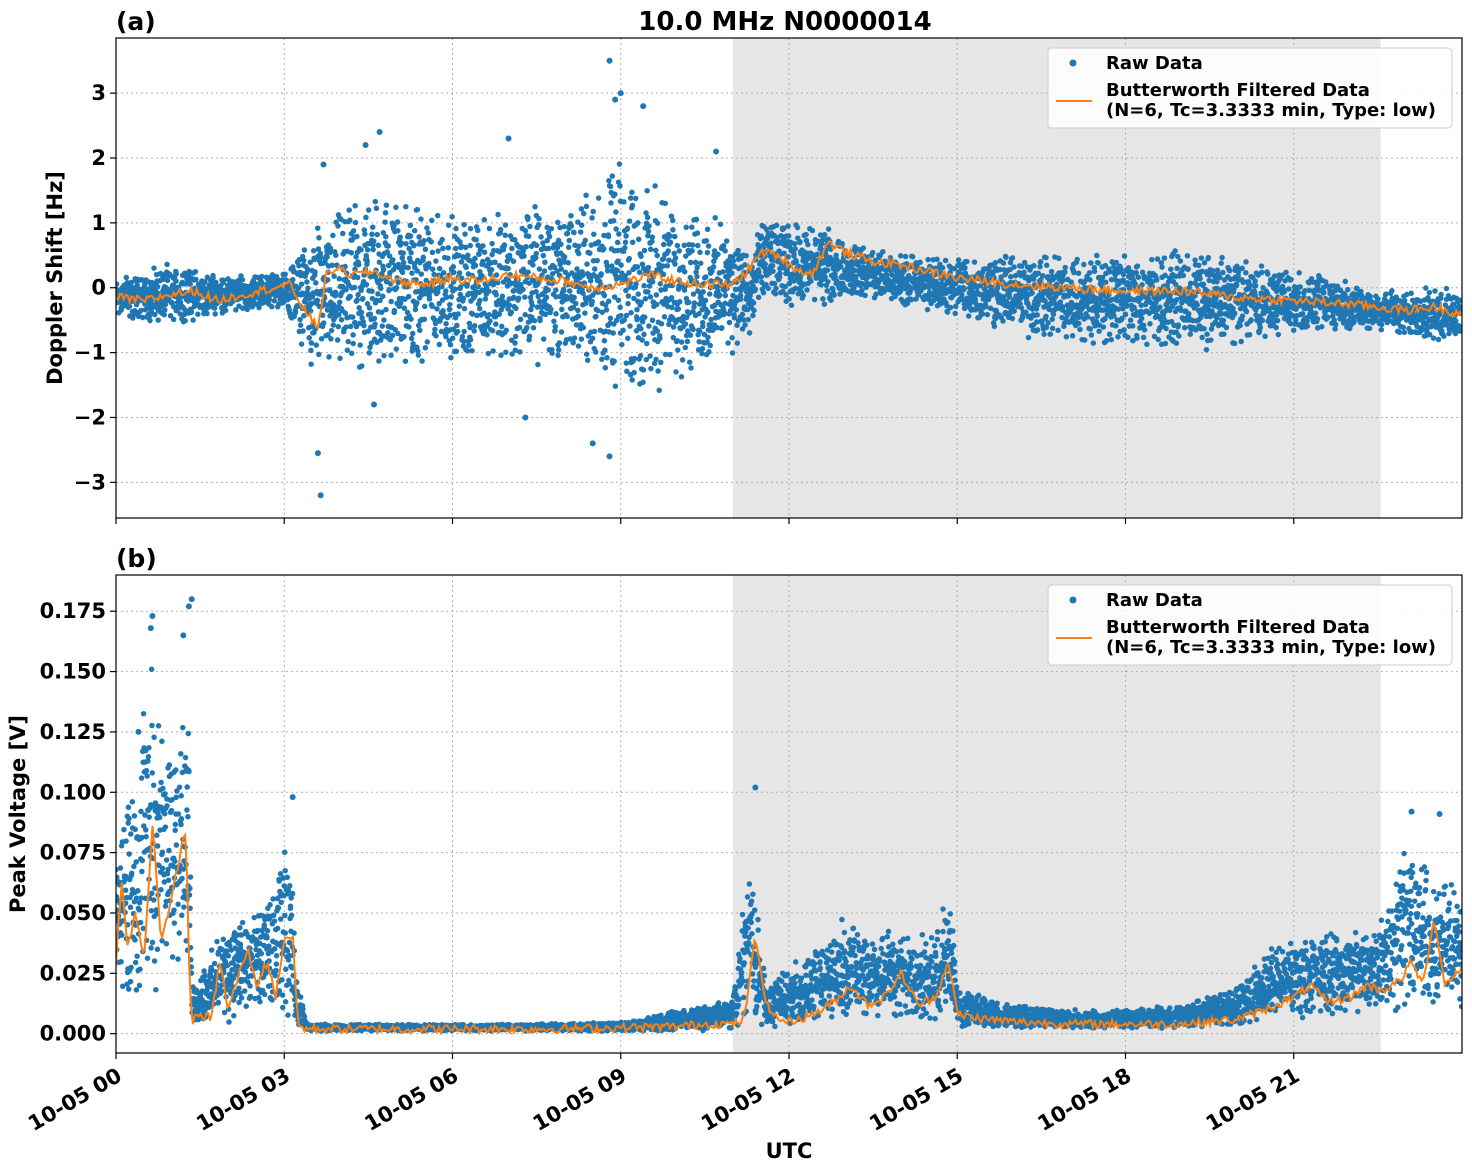 Image resolution: width=1472 pixels, height=1172 pixels. I want to click on x-tick-label: 10-05 12, so click(748, 1099).